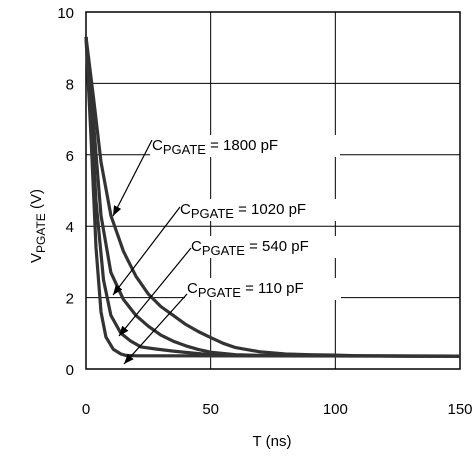  I want to click on x-tick-label: 0, so click(86, 409).